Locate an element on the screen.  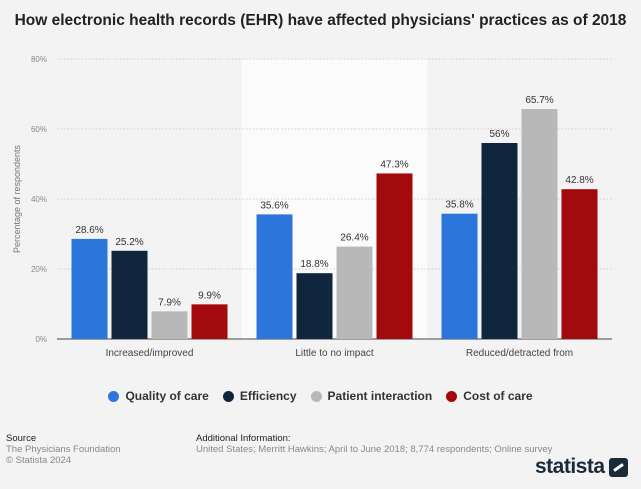
data-label: 42.8% is located at coordinates (579, 180).